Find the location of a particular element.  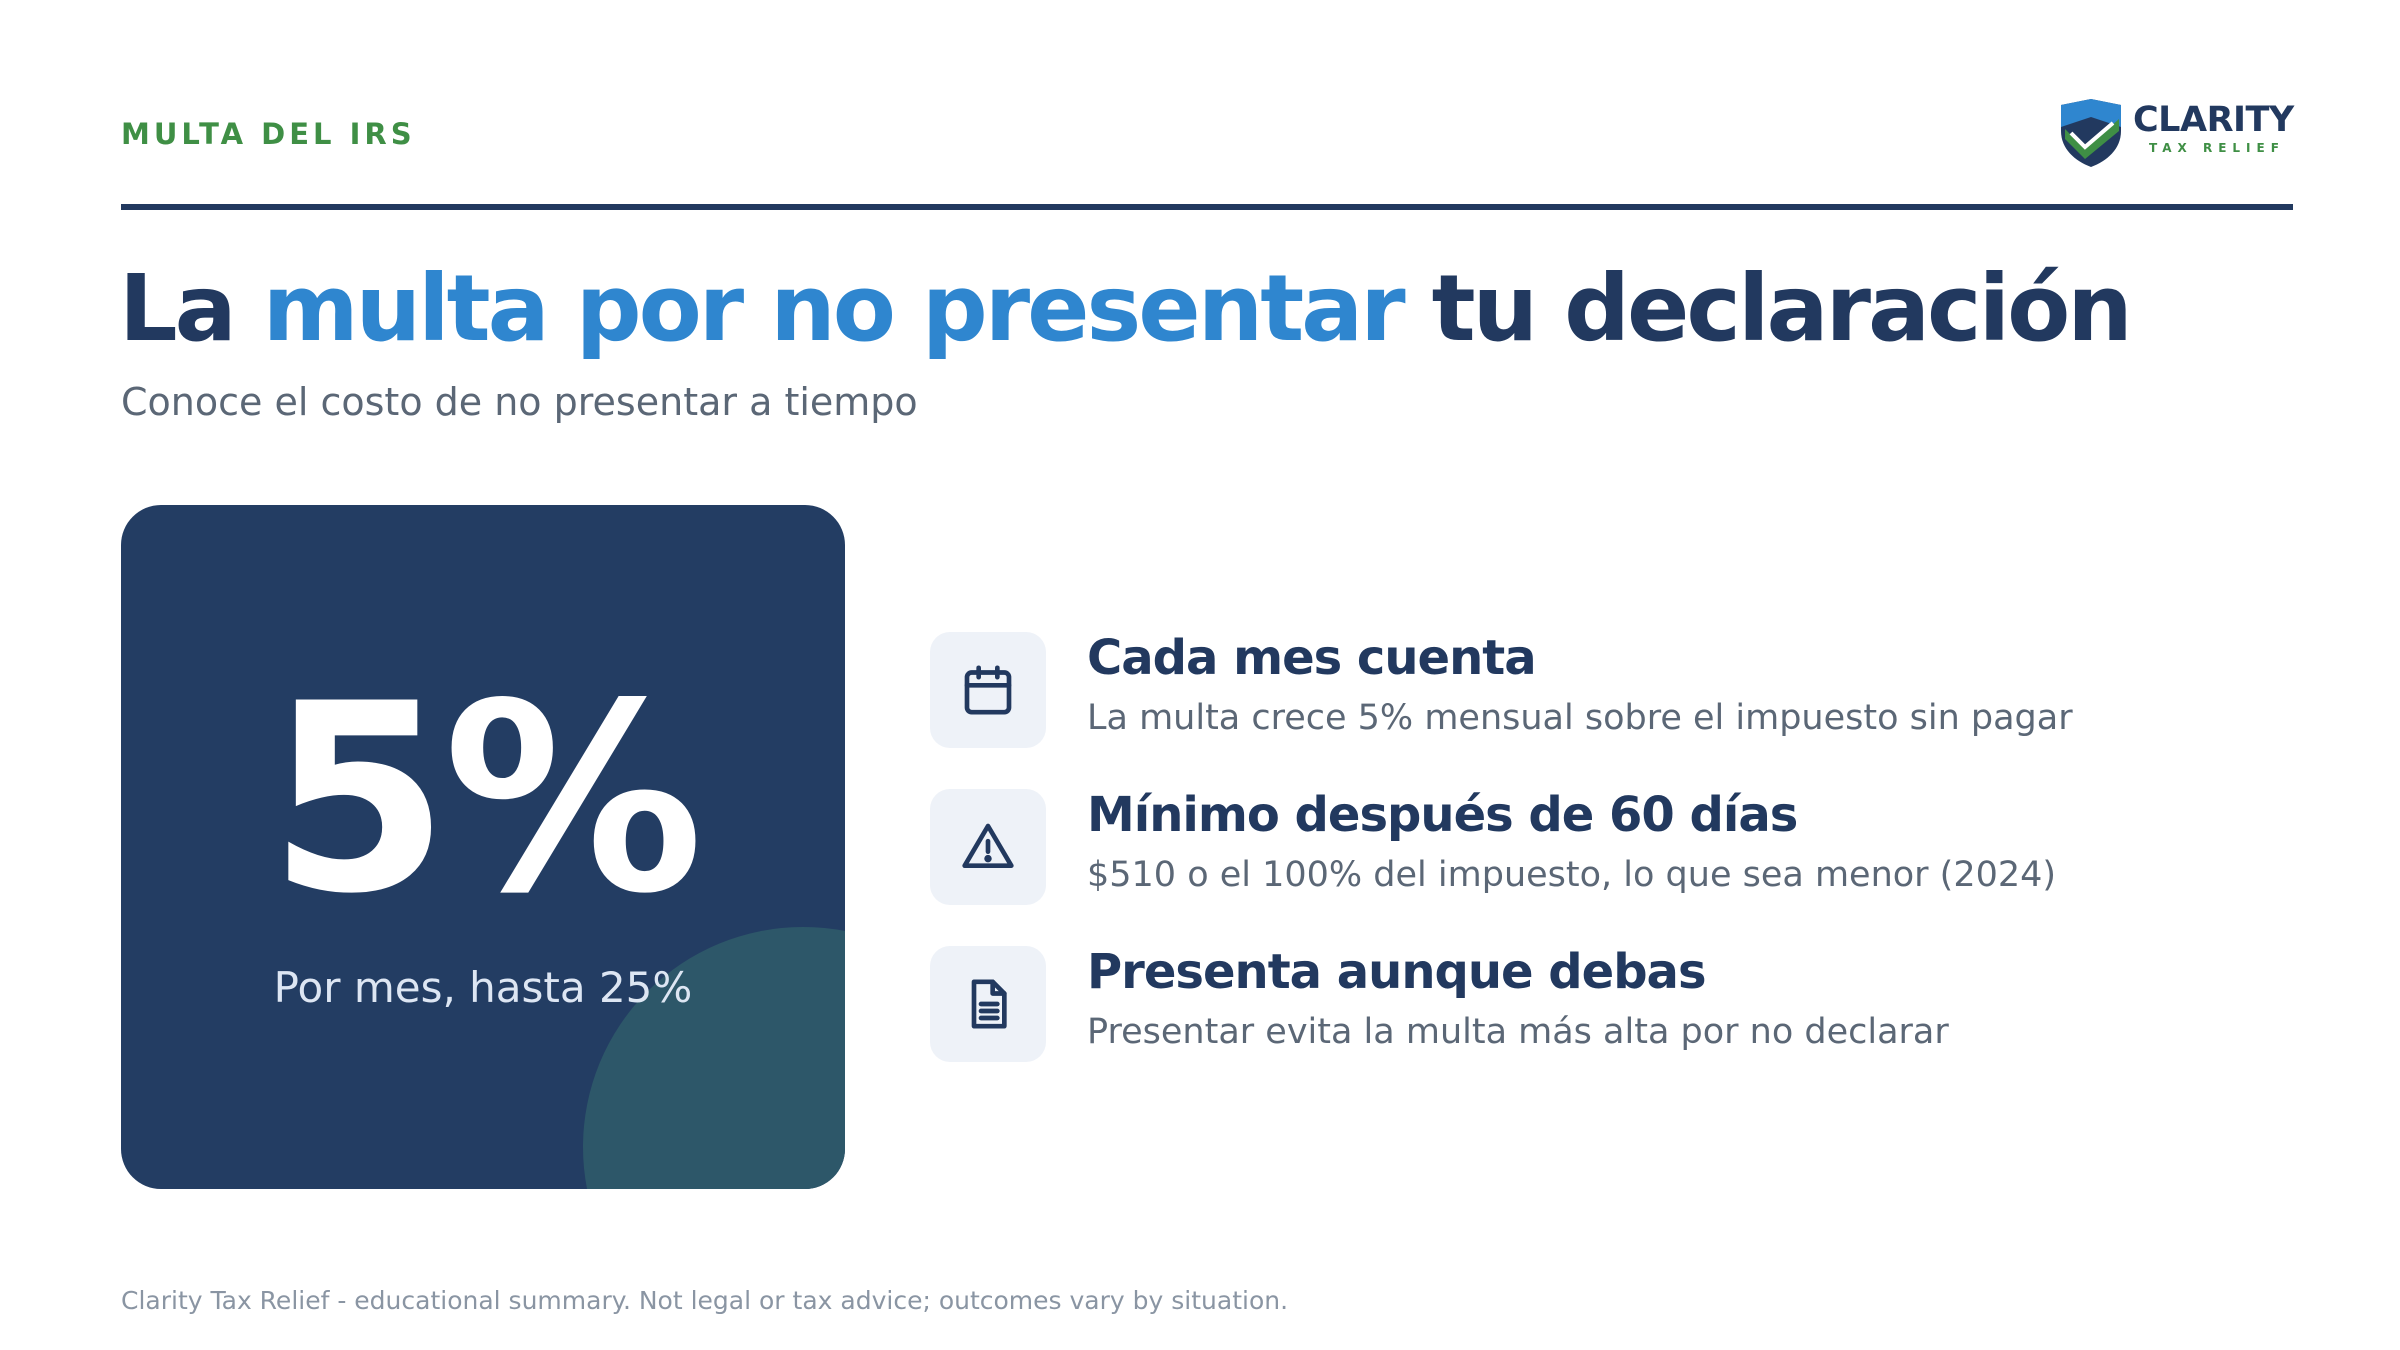

calendar-icon is located at coordinates (988, 690).